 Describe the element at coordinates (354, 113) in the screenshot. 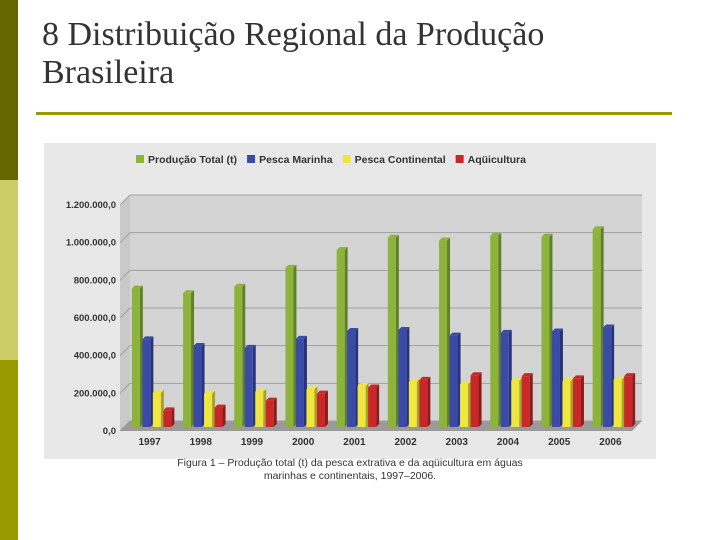

I see `title-underline` at that location.